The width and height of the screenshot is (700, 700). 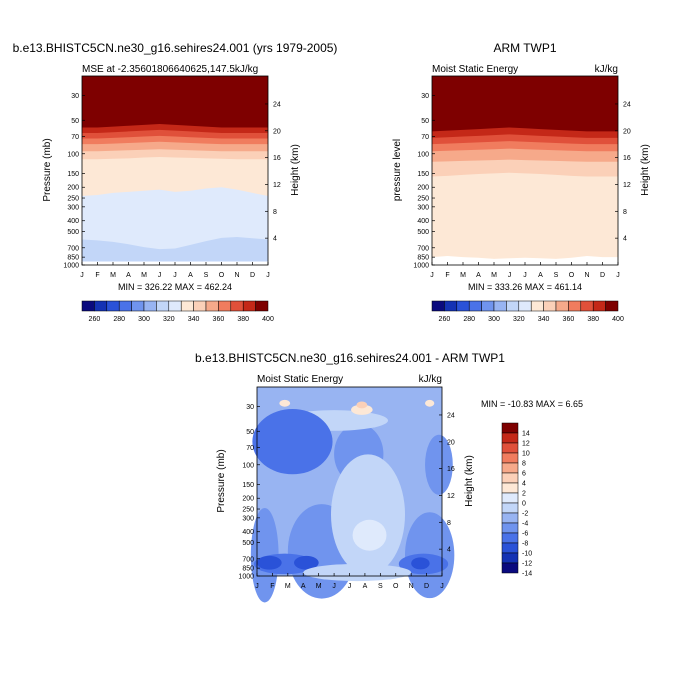 I want to click on panel-model-cbar-label-3: 320, so click(x=169, y=319).